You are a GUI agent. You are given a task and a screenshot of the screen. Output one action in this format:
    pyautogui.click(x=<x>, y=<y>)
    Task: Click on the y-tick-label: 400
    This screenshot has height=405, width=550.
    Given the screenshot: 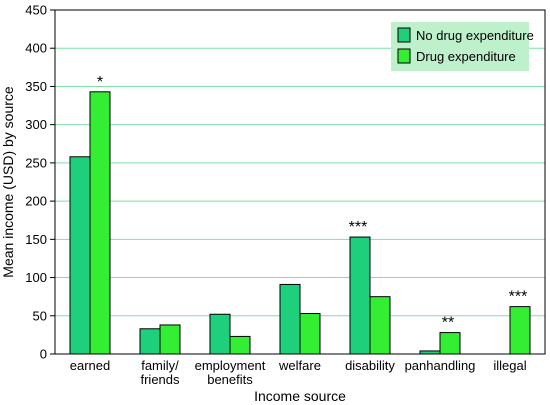 What is the action you would take?
    pyautogui.click(x=36, y=48)
    